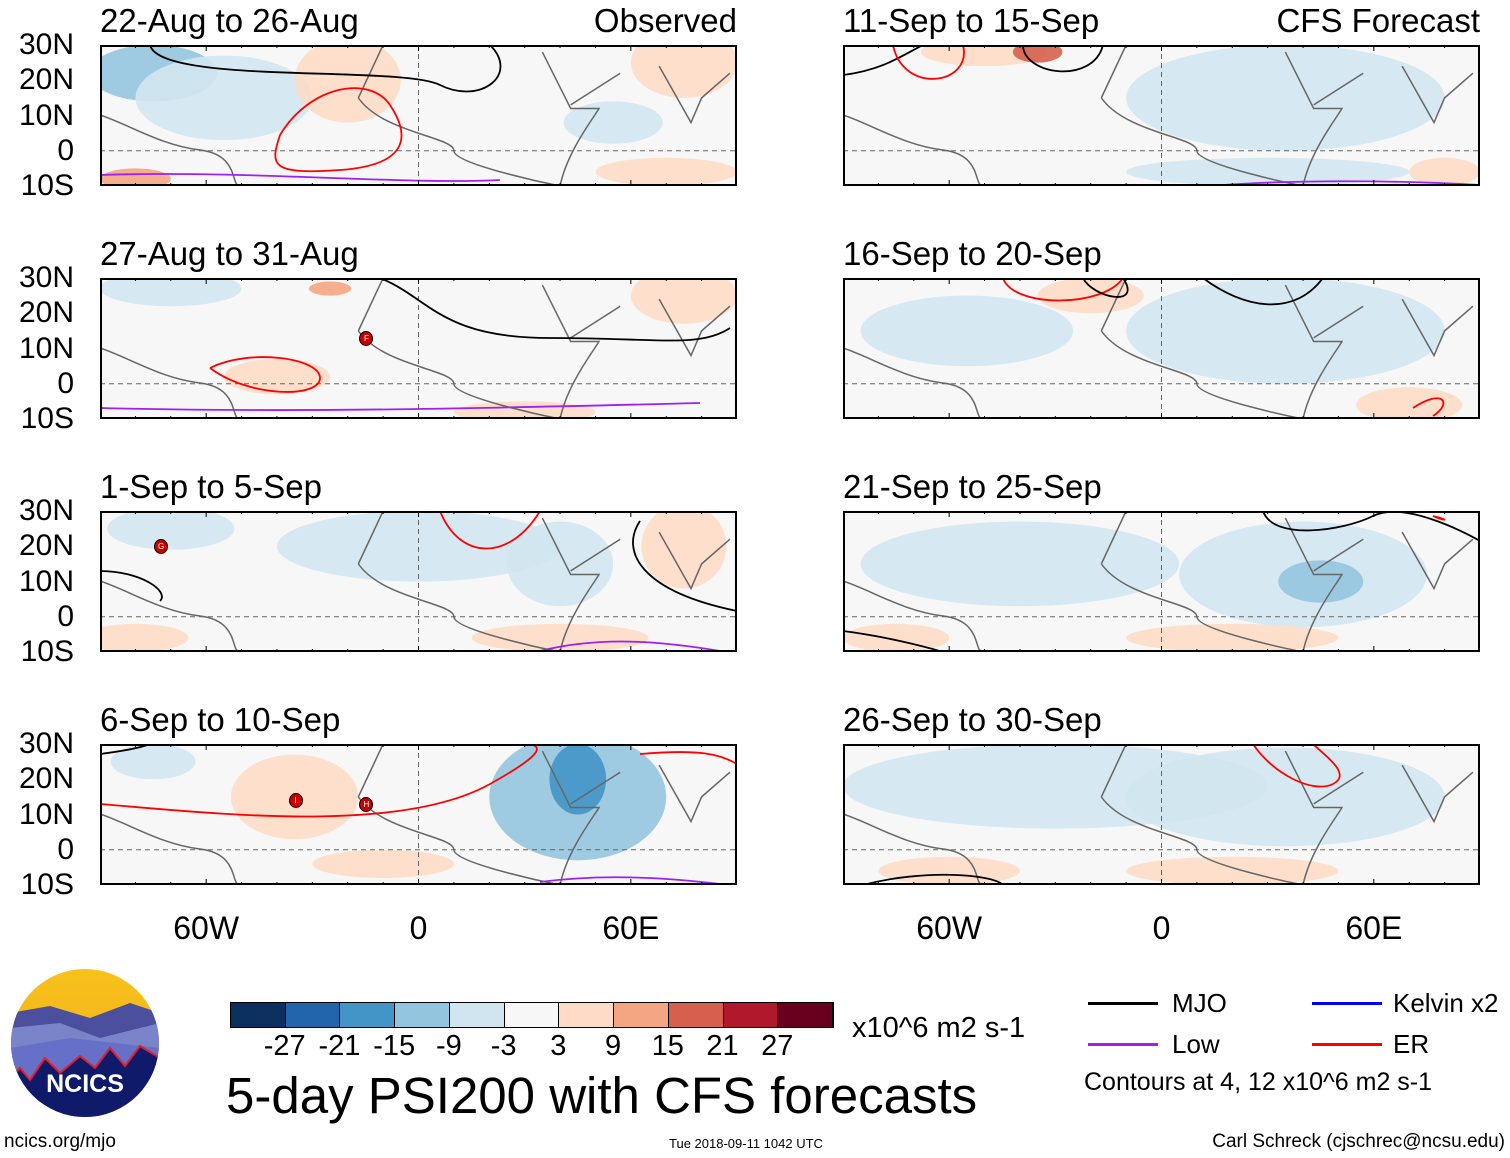 The image size is (1510, 1158). Describe the element at coordinates (667, 1046) in the screenshot. I see `colorbar-label: 15` at that location.